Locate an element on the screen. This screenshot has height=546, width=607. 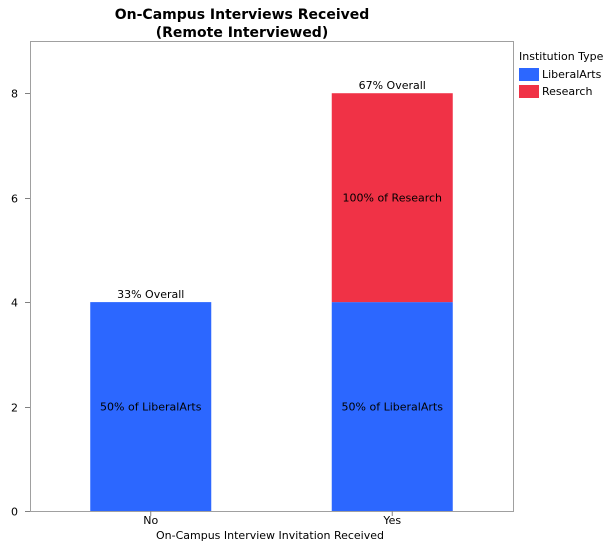
legend: Institution Type LiberalArts Research is located at coordinates (561, 74).